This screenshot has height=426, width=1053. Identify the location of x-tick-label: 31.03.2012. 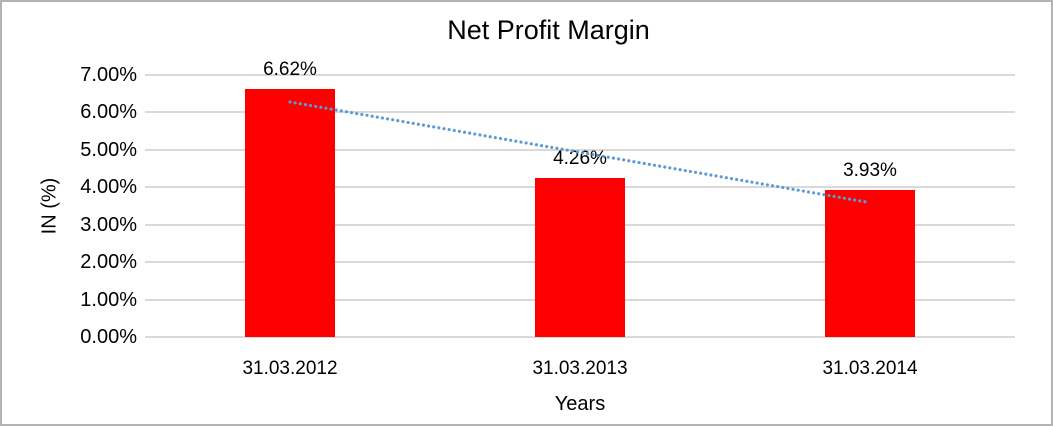
(290, 368).